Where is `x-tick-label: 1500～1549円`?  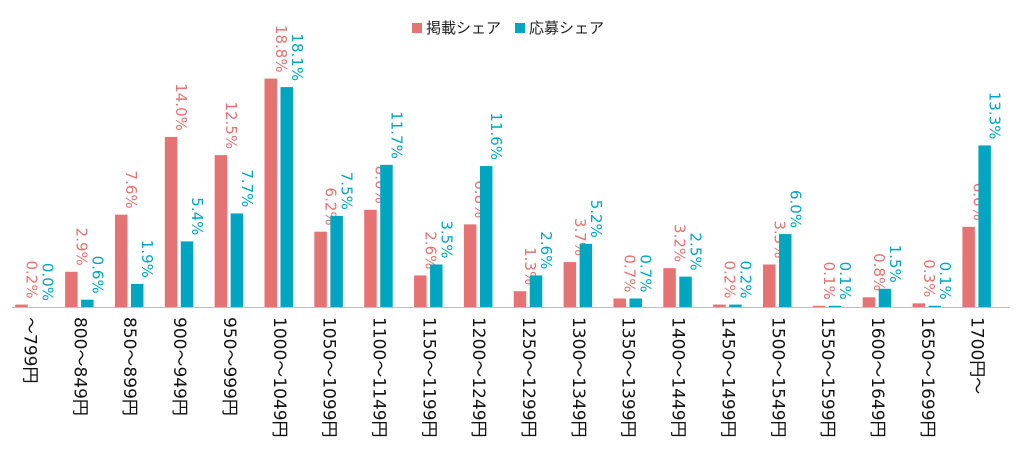 x-tick-label: 1500～1549円 is located at coordinates (777, 377).